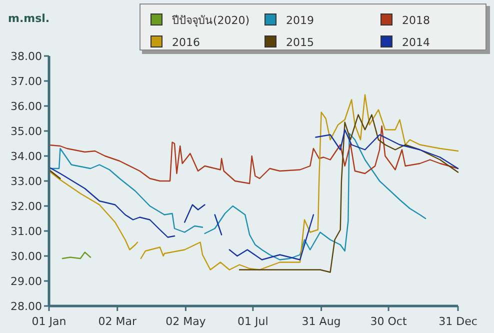 This screenshot has height=333, width=494. Describe the element at coordinates (26, 256) in the screenshot. I see `y-tick-label: 30.00` at that location.